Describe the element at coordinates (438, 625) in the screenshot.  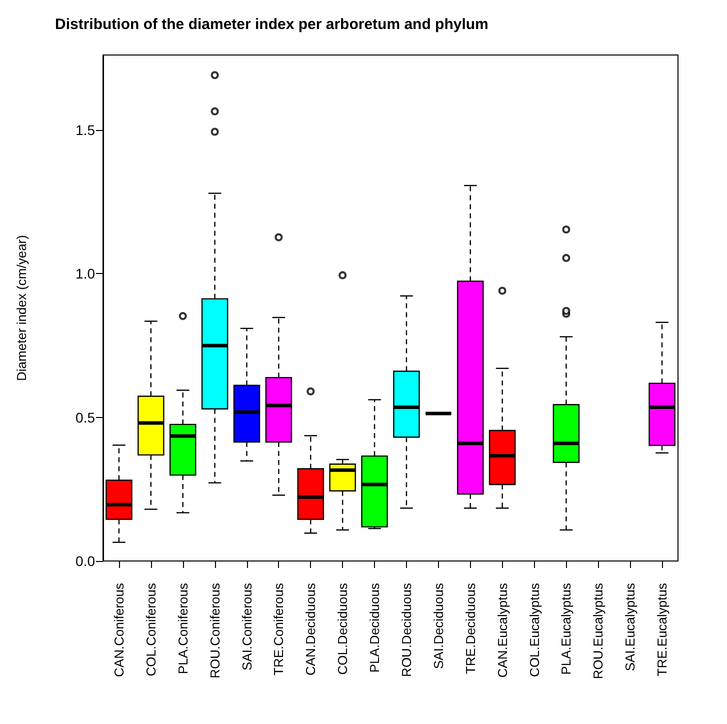
I see `x-tick-label: SAI.Deciduous` at that location.